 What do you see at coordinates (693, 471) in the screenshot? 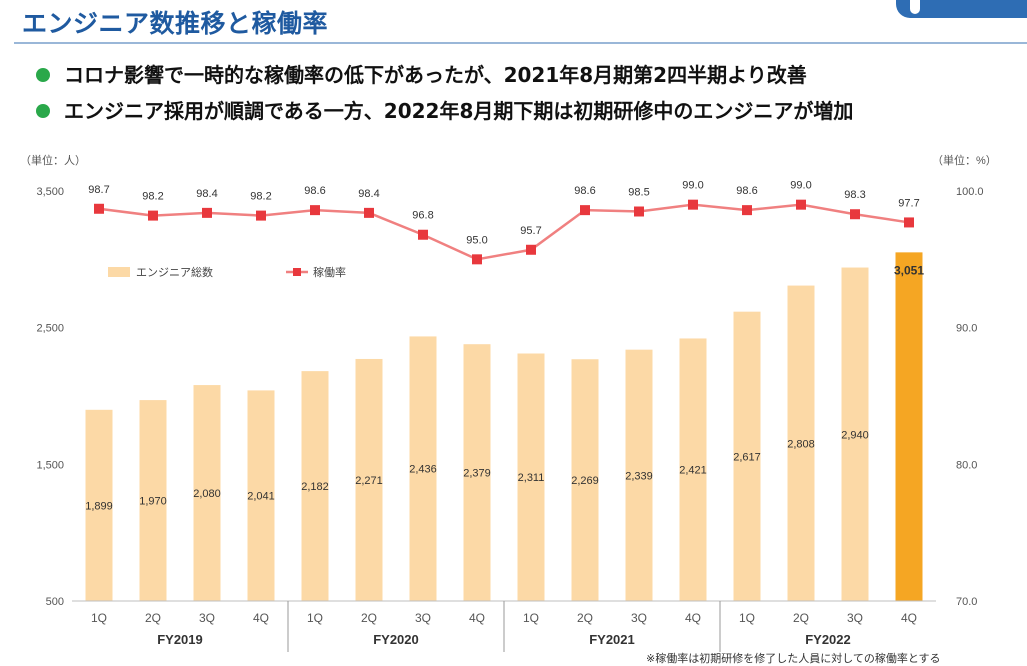
I see `bar-value-label: 2,421` at bounding box center [693, 471].